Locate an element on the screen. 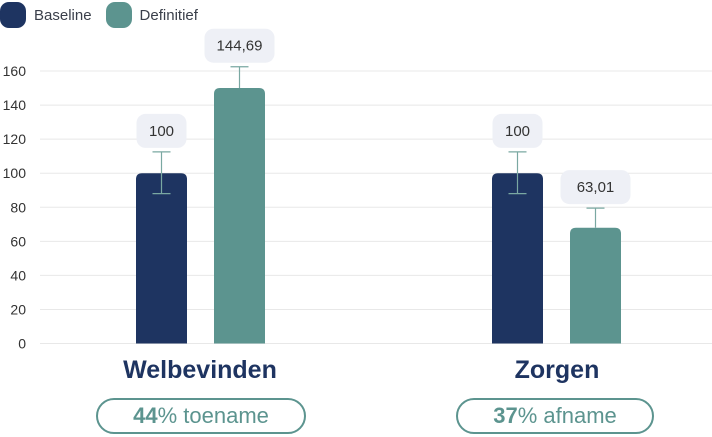  y-axis-ticks: 0 20 40 60 80 100 120 140 160 is located at coordinates (15, 207).